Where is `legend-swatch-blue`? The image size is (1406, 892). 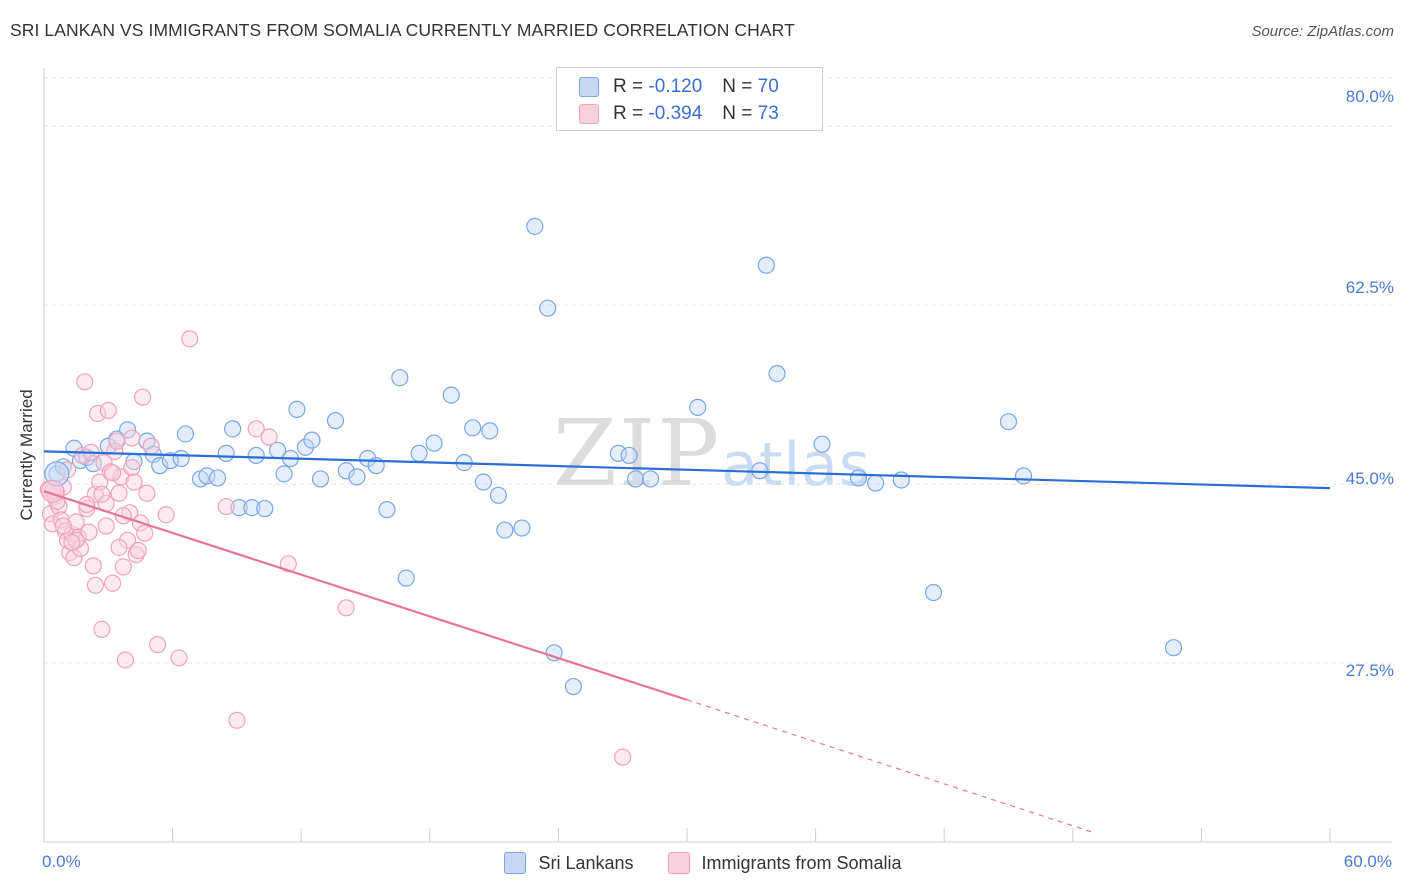
legend-swatch-blue is located at coordinates (589, 87).